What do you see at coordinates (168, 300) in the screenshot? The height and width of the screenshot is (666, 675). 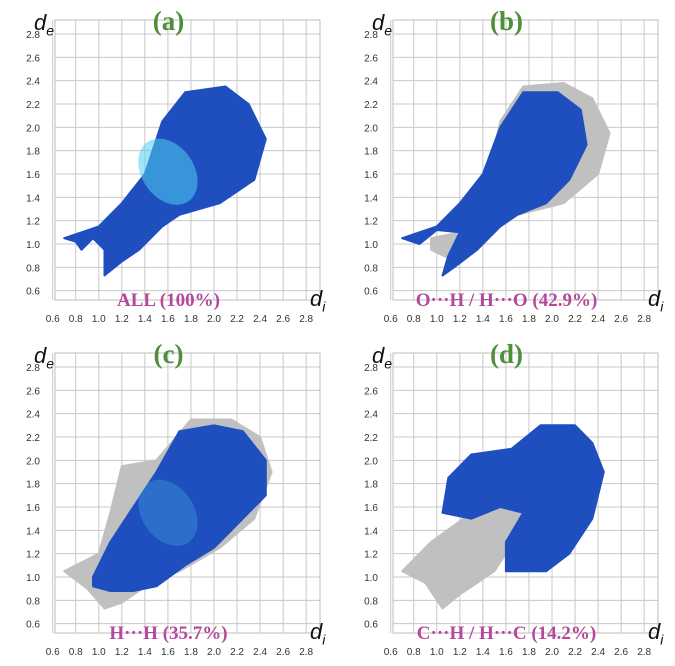 I see `contact-percentage-caption: ALL (100%)` at bounding box center [168, 300].